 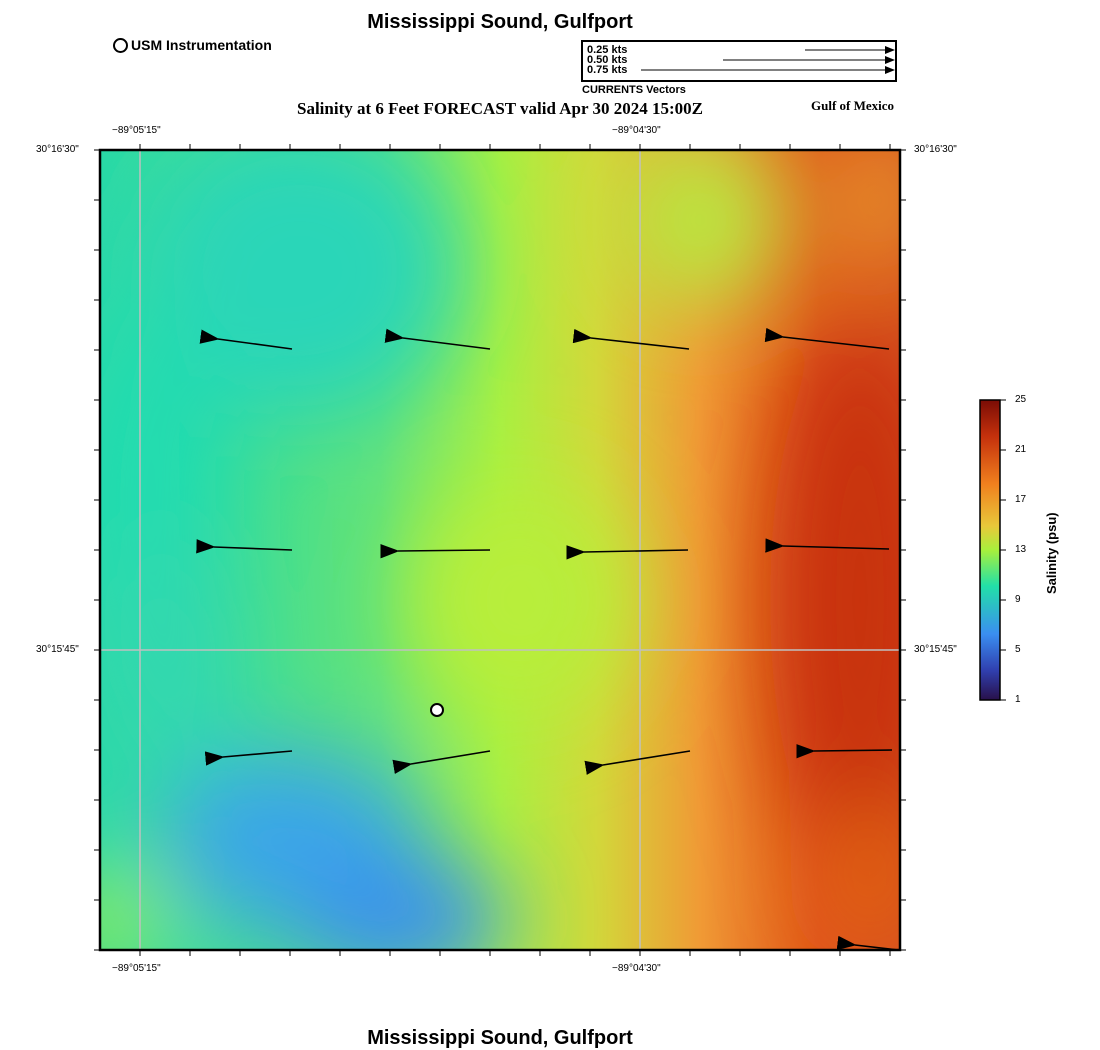 What do you see at coordinates (500, 1038) in the screenshot?
I see `map-footer-title: Mississippi Sound, Gulfport` at bounding box center [500, 1038].